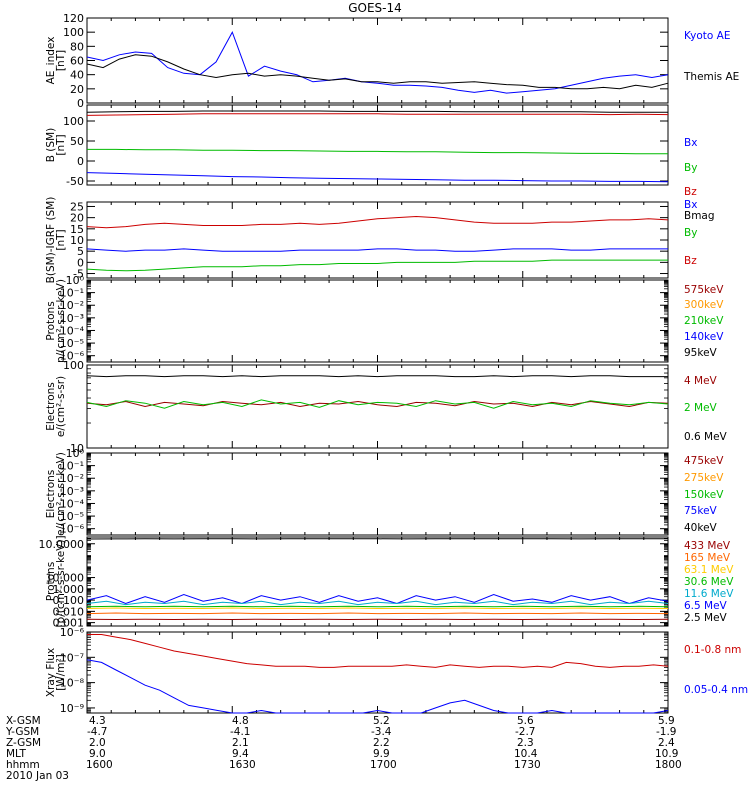 The width and height of the screenshot is (750, 800). Describe the element at coordinates (62, 544) in the screenshot. I see `y-tick-label: 10.0000` at that location.